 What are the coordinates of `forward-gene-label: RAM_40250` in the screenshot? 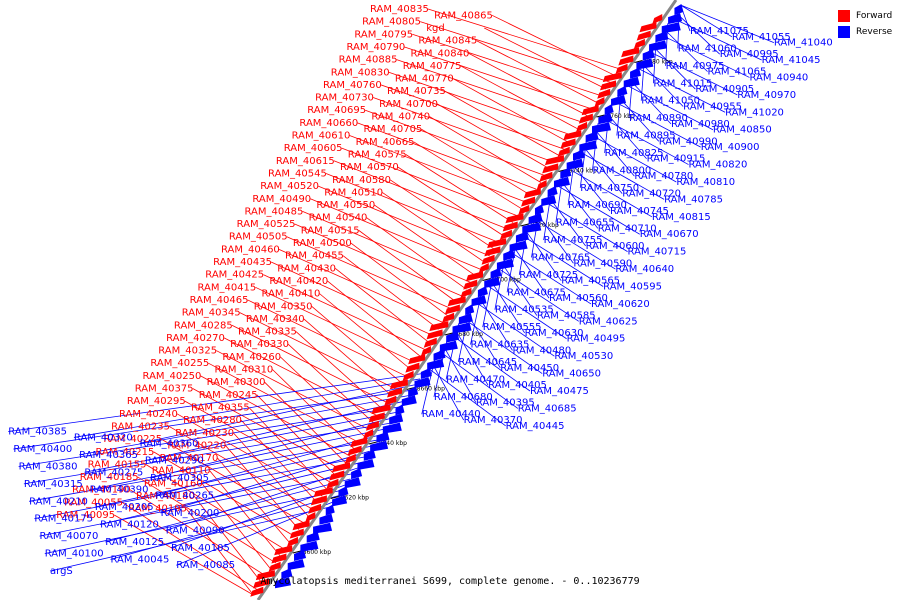 It's located at (172, 376).